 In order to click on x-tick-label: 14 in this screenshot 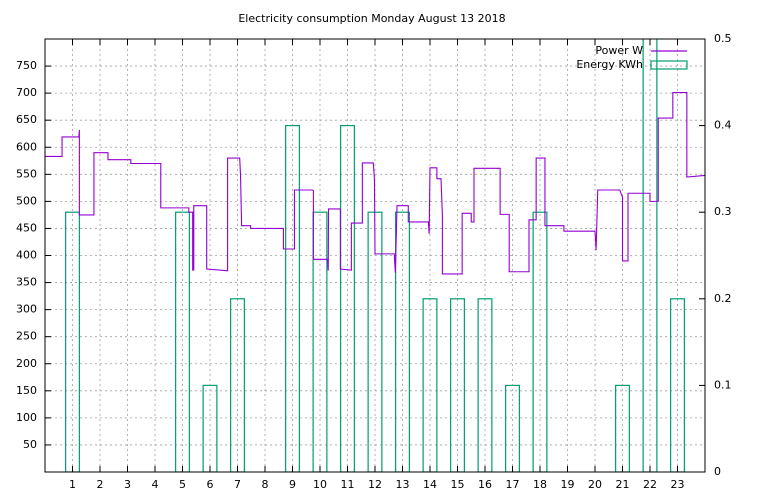, I will do `click(430, 484)`.